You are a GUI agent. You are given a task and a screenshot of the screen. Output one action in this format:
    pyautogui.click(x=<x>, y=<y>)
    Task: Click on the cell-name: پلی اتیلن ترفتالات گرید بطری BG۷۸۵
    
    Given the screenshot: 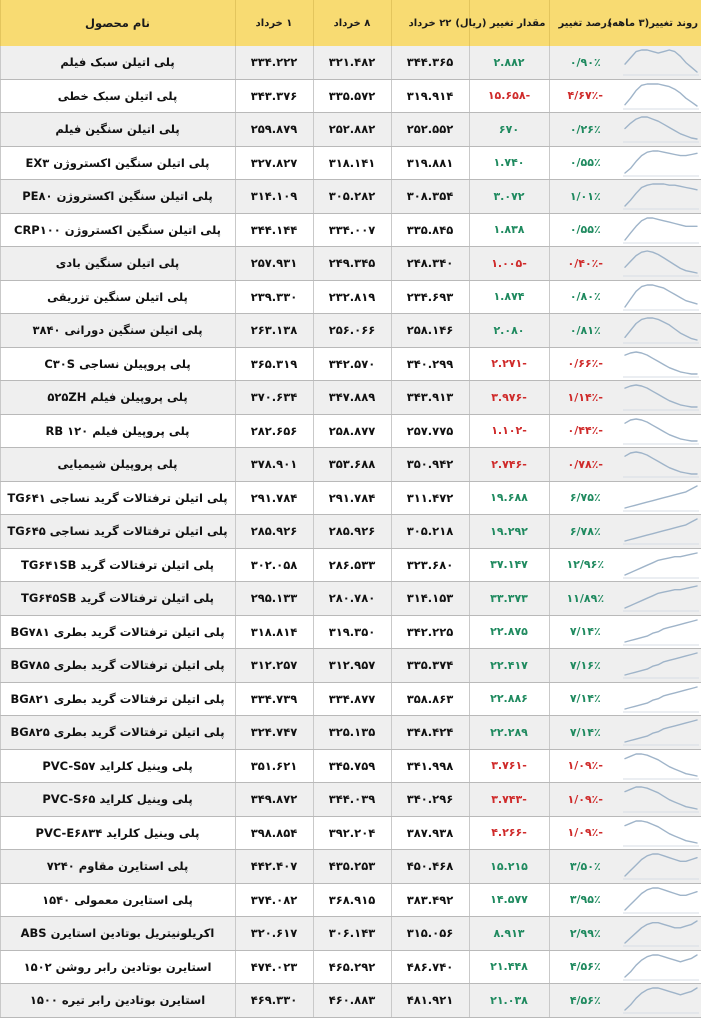 What is the action you would take?
    pyautogui.click(x=117, y=665)
    